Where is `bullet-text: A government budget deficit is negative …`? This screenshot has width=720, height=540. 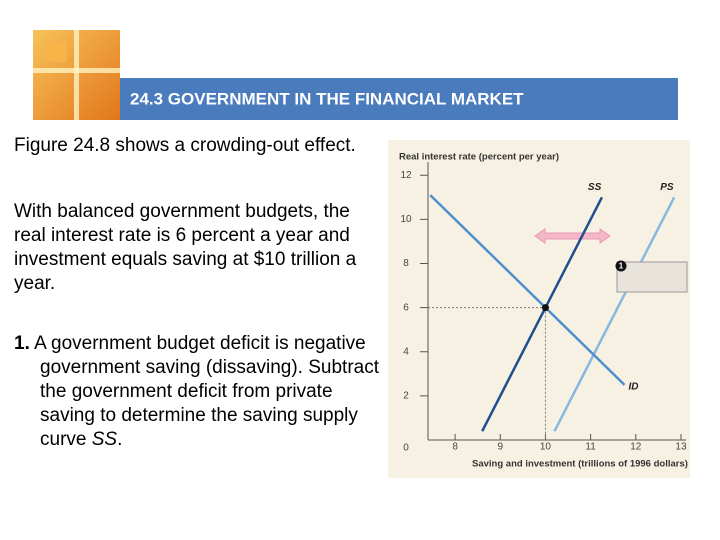
bullet-text: A government budget deficit is negative … is located at coordinates (206, 391).